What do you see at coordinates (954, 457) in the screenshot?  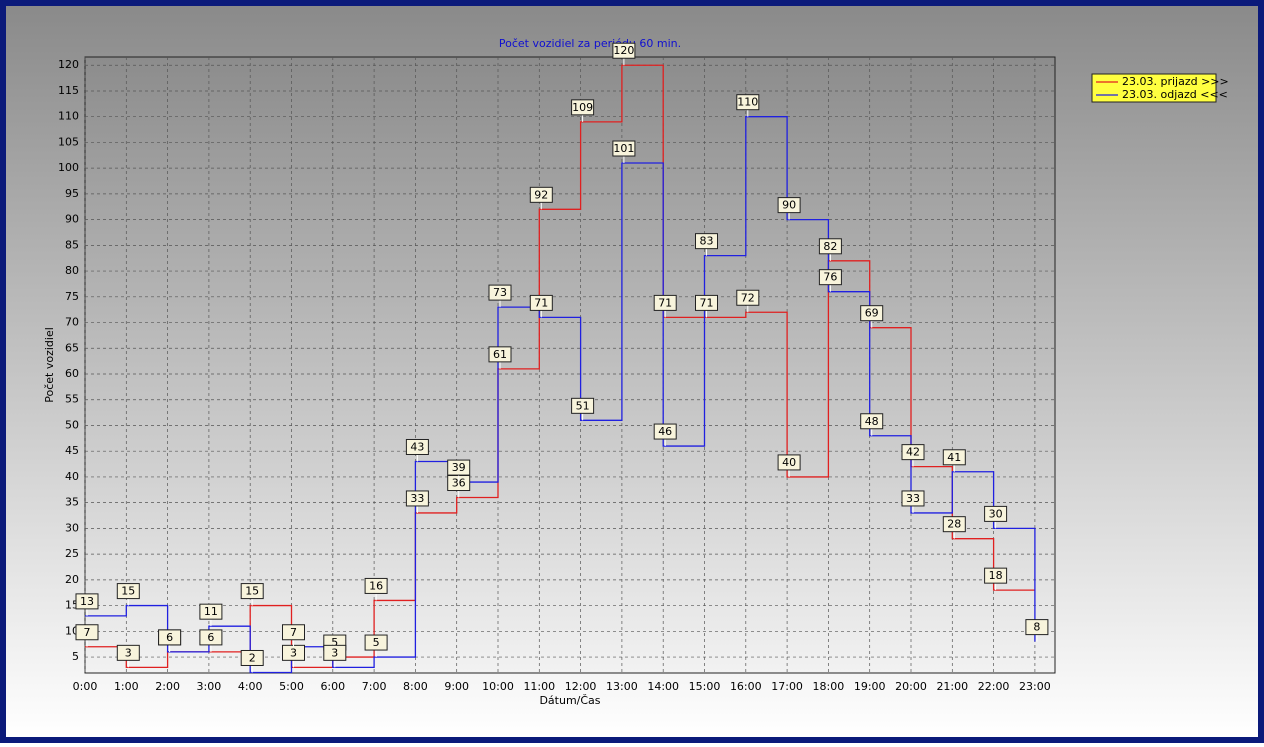 I see `data-label: 41` at bounding box center [954, 457].